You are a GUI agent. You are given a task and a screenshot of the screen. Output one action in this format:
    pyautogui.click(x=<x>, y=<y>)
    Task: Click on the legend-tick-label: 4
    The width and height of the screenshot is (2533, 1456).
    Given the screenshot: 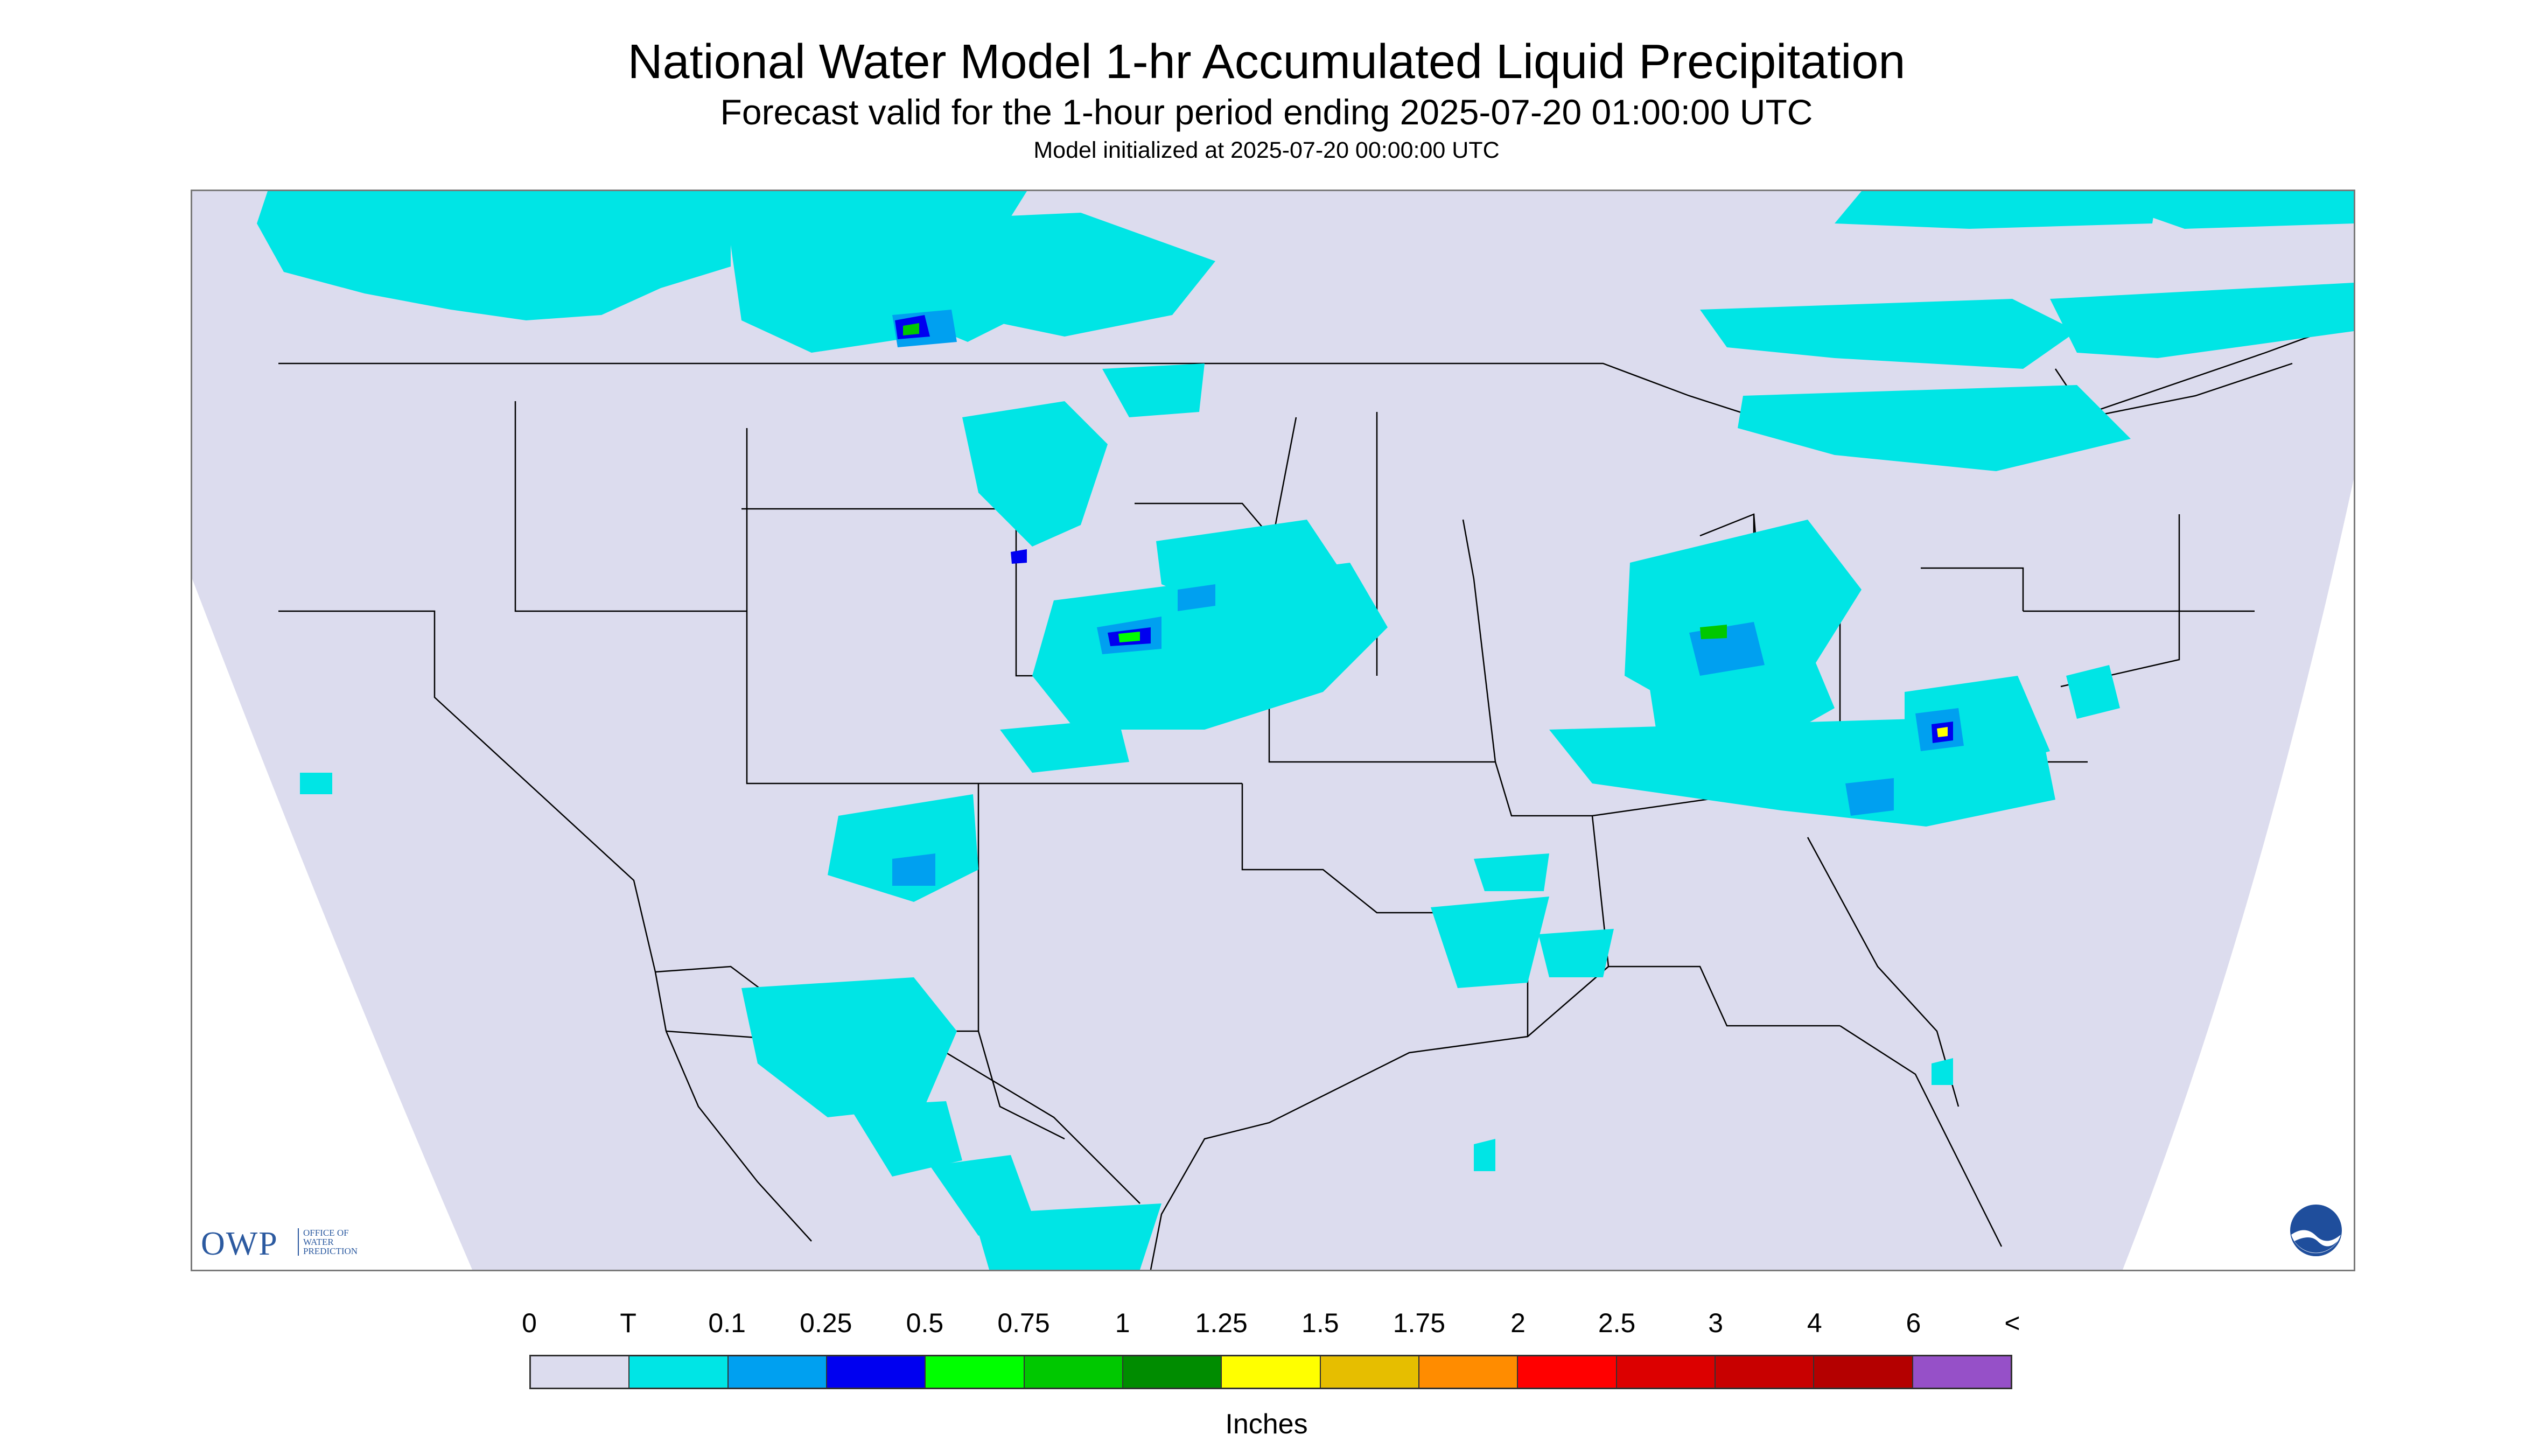 What is the action you would take?
    pyautogui.click(x=1815, y=1323)
    